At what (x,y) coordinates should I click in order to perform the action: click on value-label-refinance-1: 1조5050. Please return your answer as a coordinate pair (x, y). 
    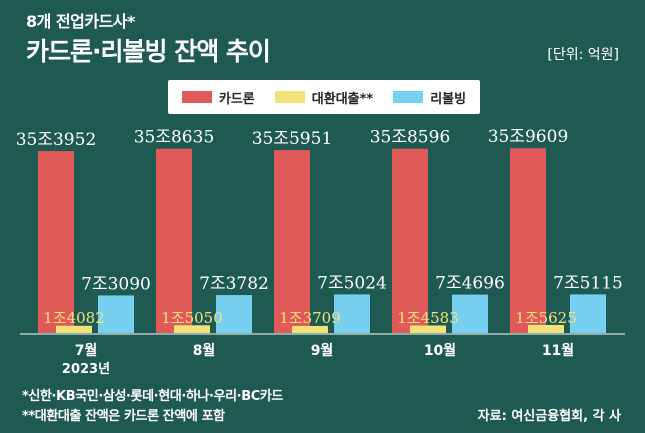
    Looking at the image, I should click on (192, 318).